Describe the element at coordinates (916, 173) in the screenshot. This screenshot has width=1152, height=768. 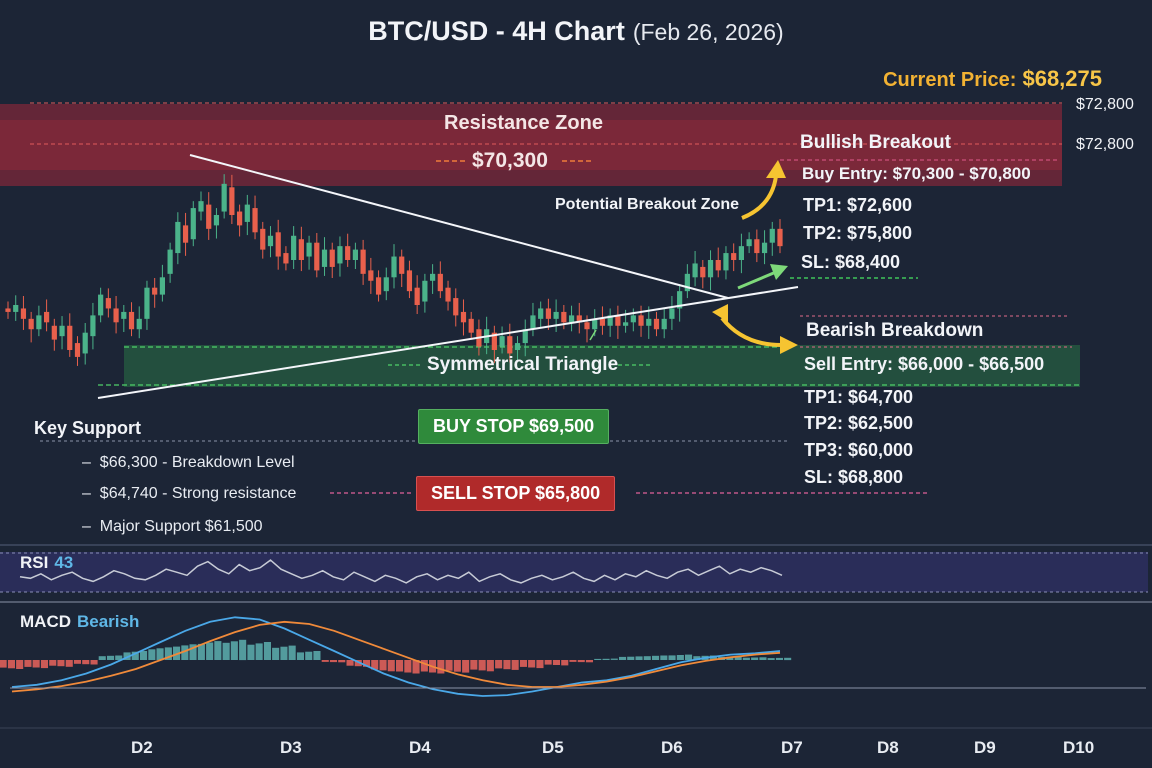
I see `bullish-entry: Buy Entry: $70,300 - $70,800` at that location.